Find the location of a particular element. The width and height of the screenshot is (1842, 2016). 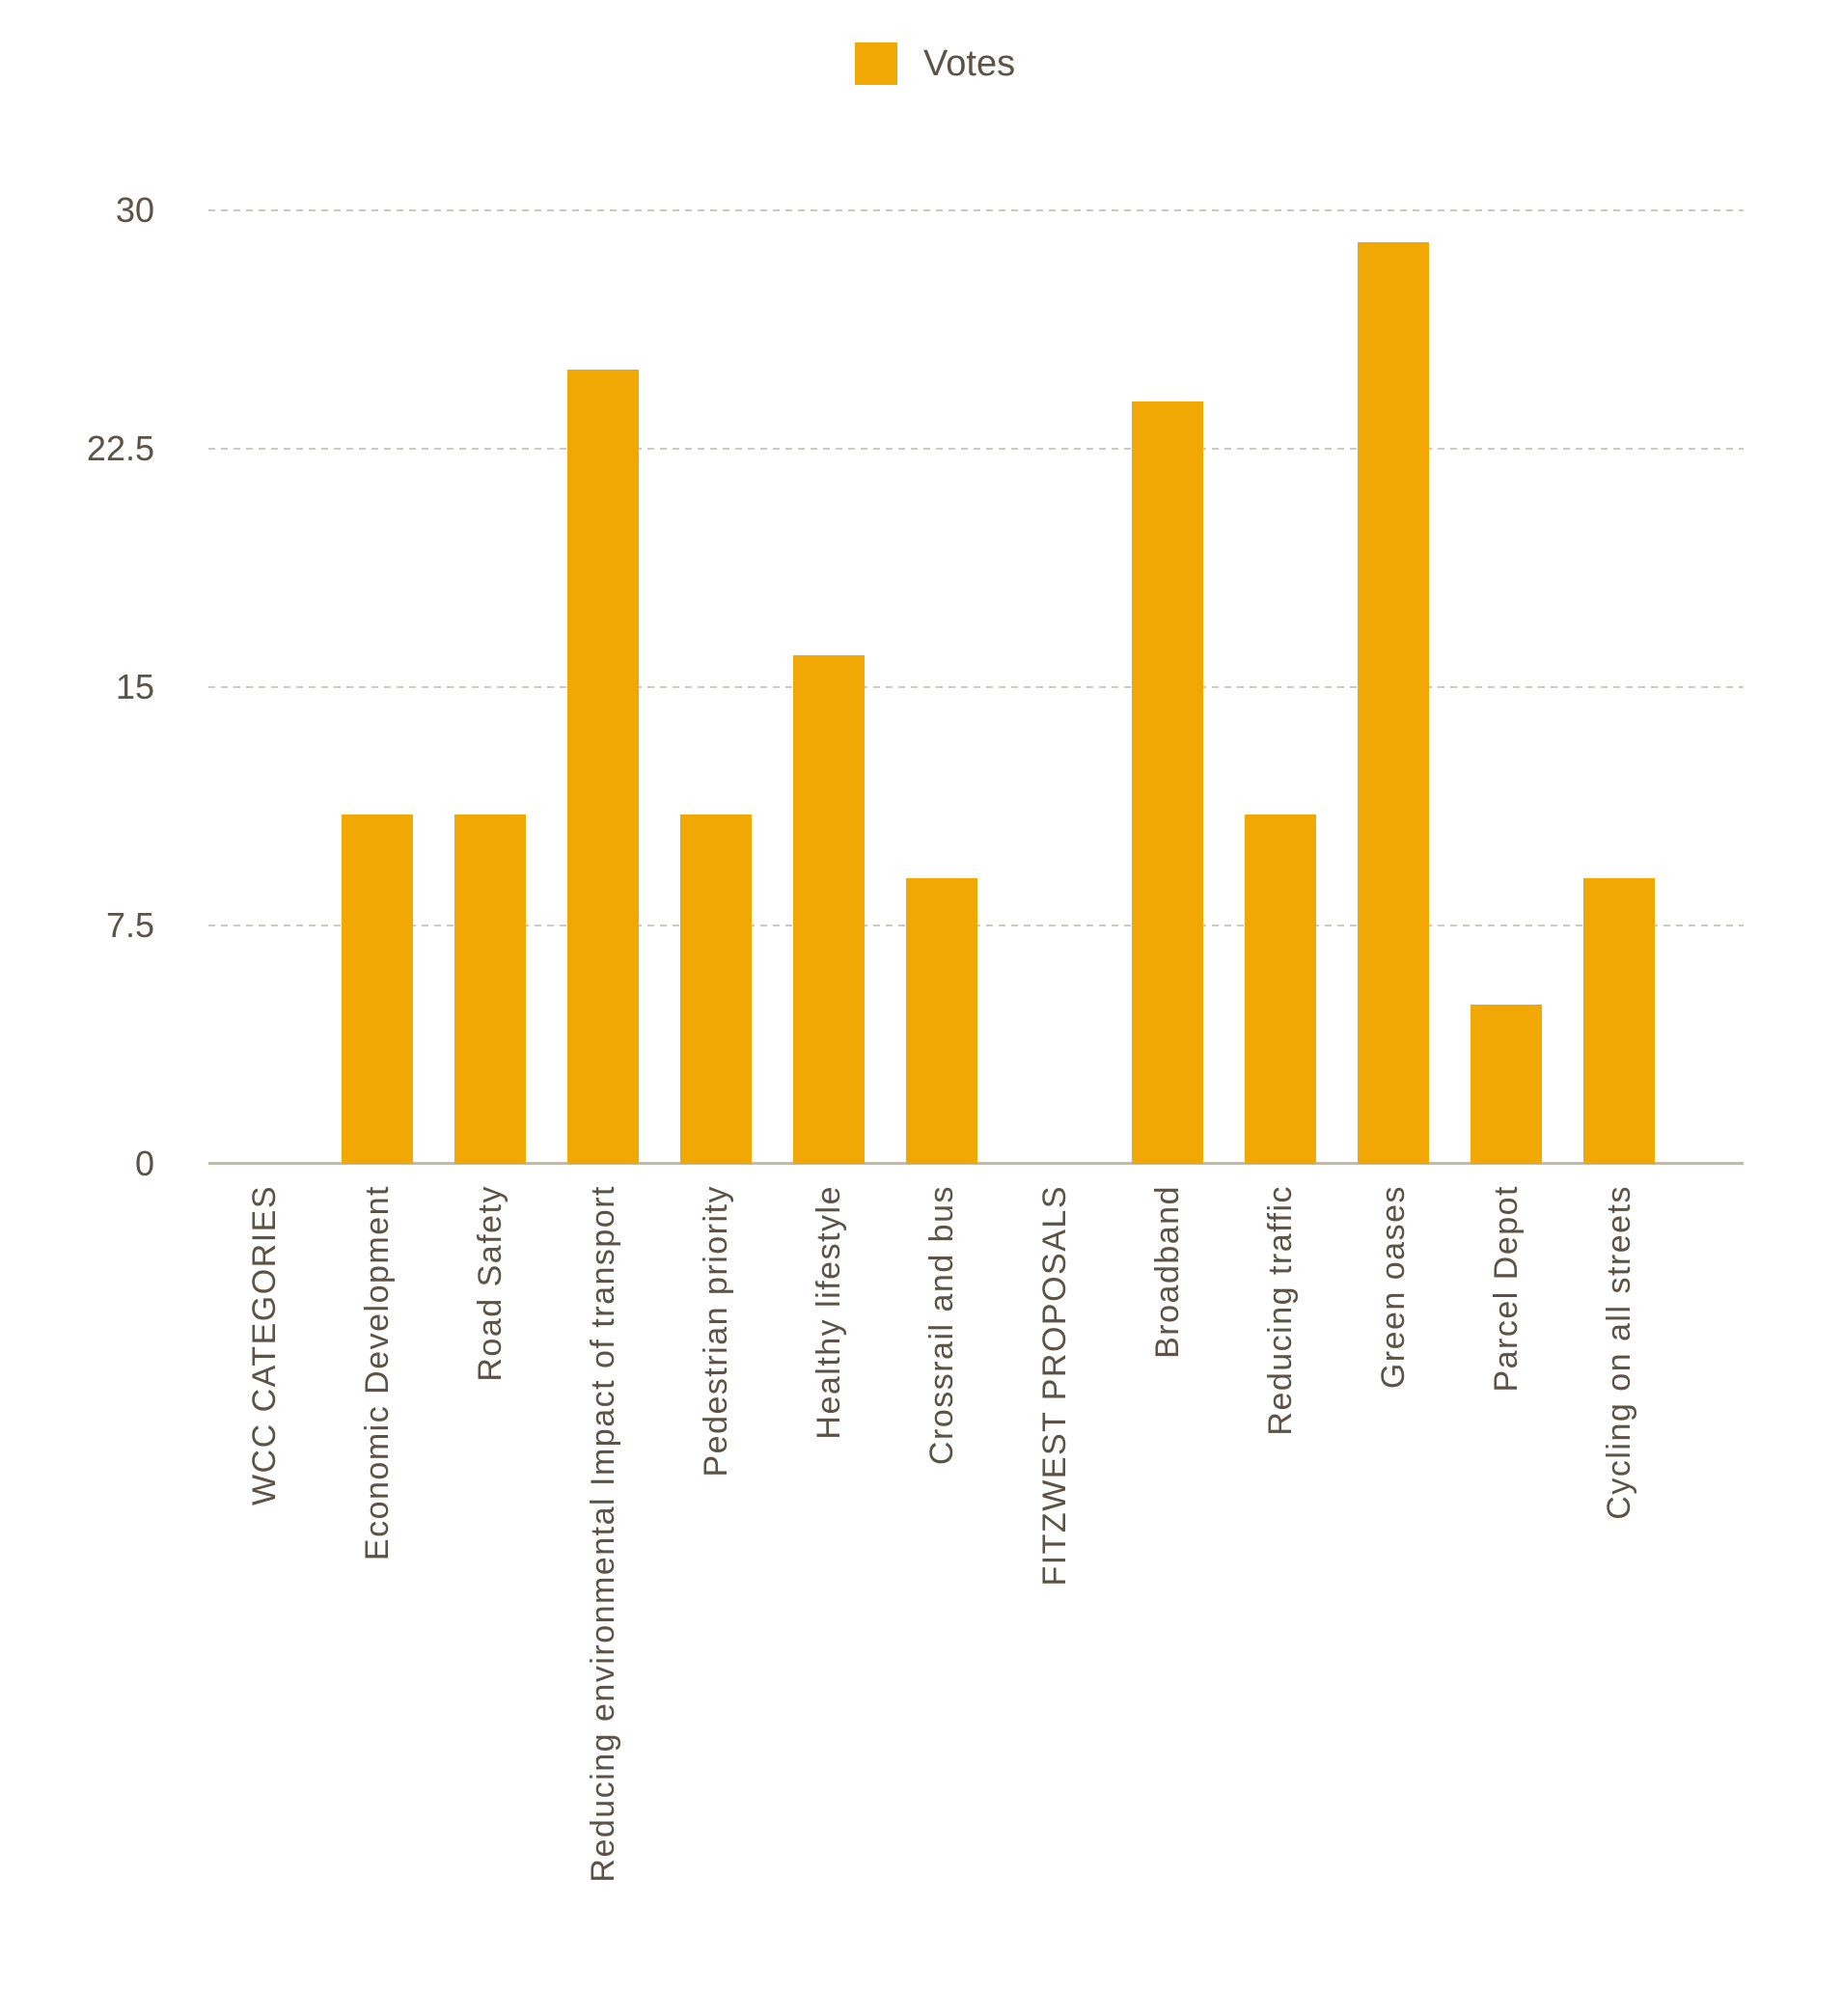

x-axis-label-broadband: Broadband is located at coordinates (1167, 1272).